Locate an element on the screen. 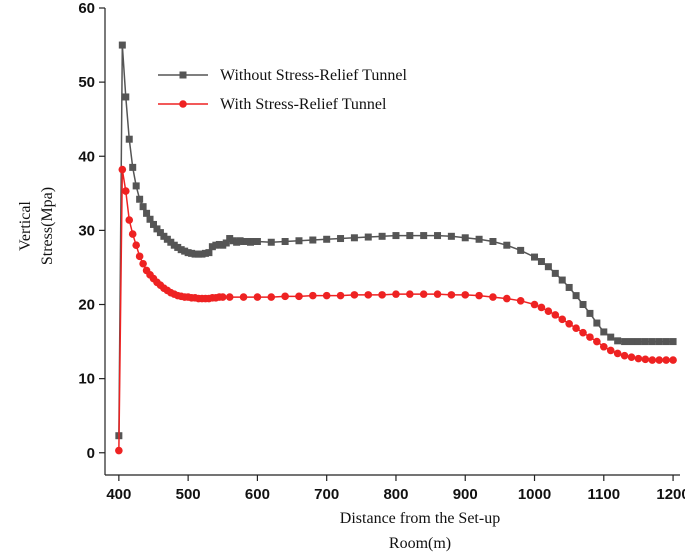  x-tick-label: 1000 is located at coordinates (534, 494).